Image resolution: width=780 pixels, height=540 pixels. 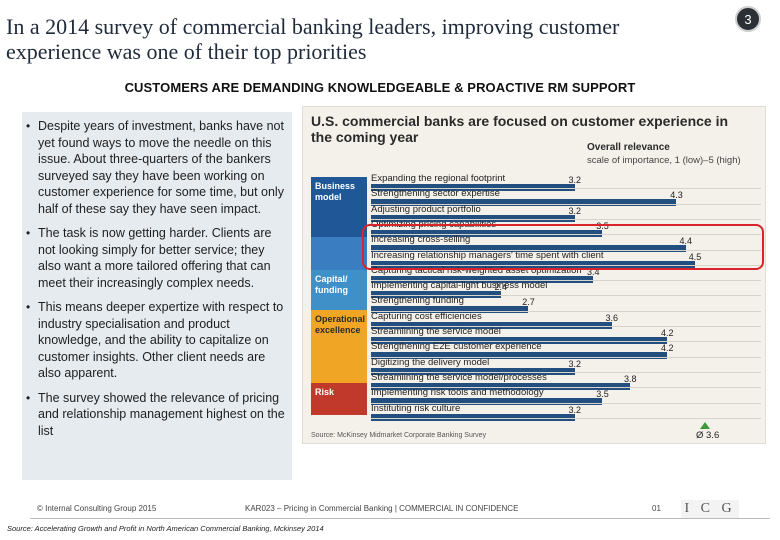 I want to click on bar-value-label: 2.7, so click(x=528, y=302).